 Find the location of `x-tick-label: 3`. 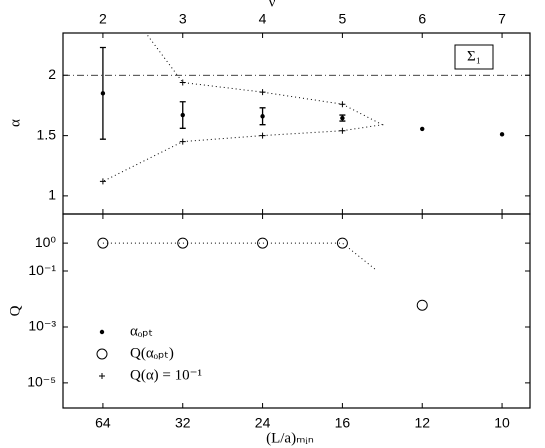

x-tick-label: 3 is located at coordinates (183, 19).